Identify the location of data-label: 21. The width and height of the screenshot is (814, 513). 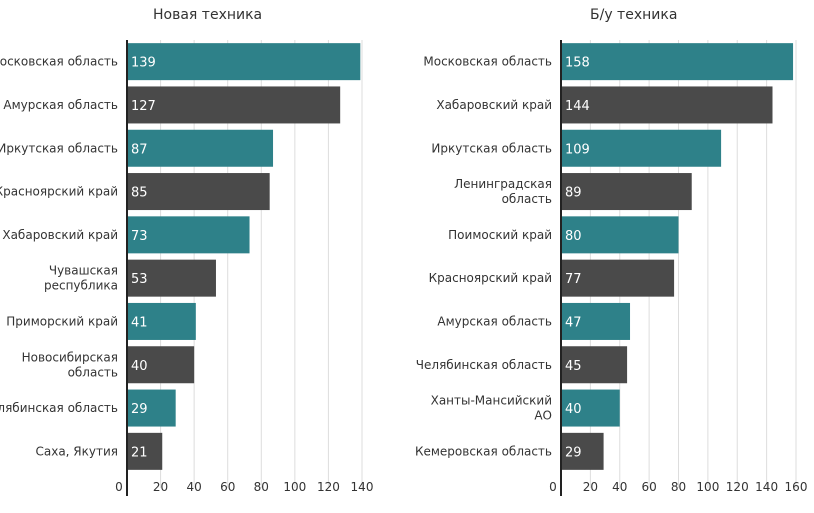
(139, 452).